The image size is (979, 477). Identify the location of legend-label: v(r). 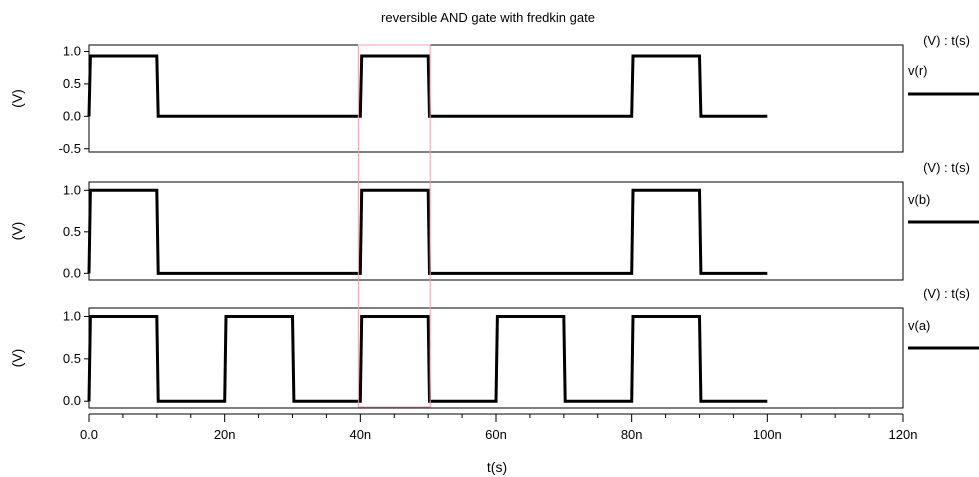
(918, 70).